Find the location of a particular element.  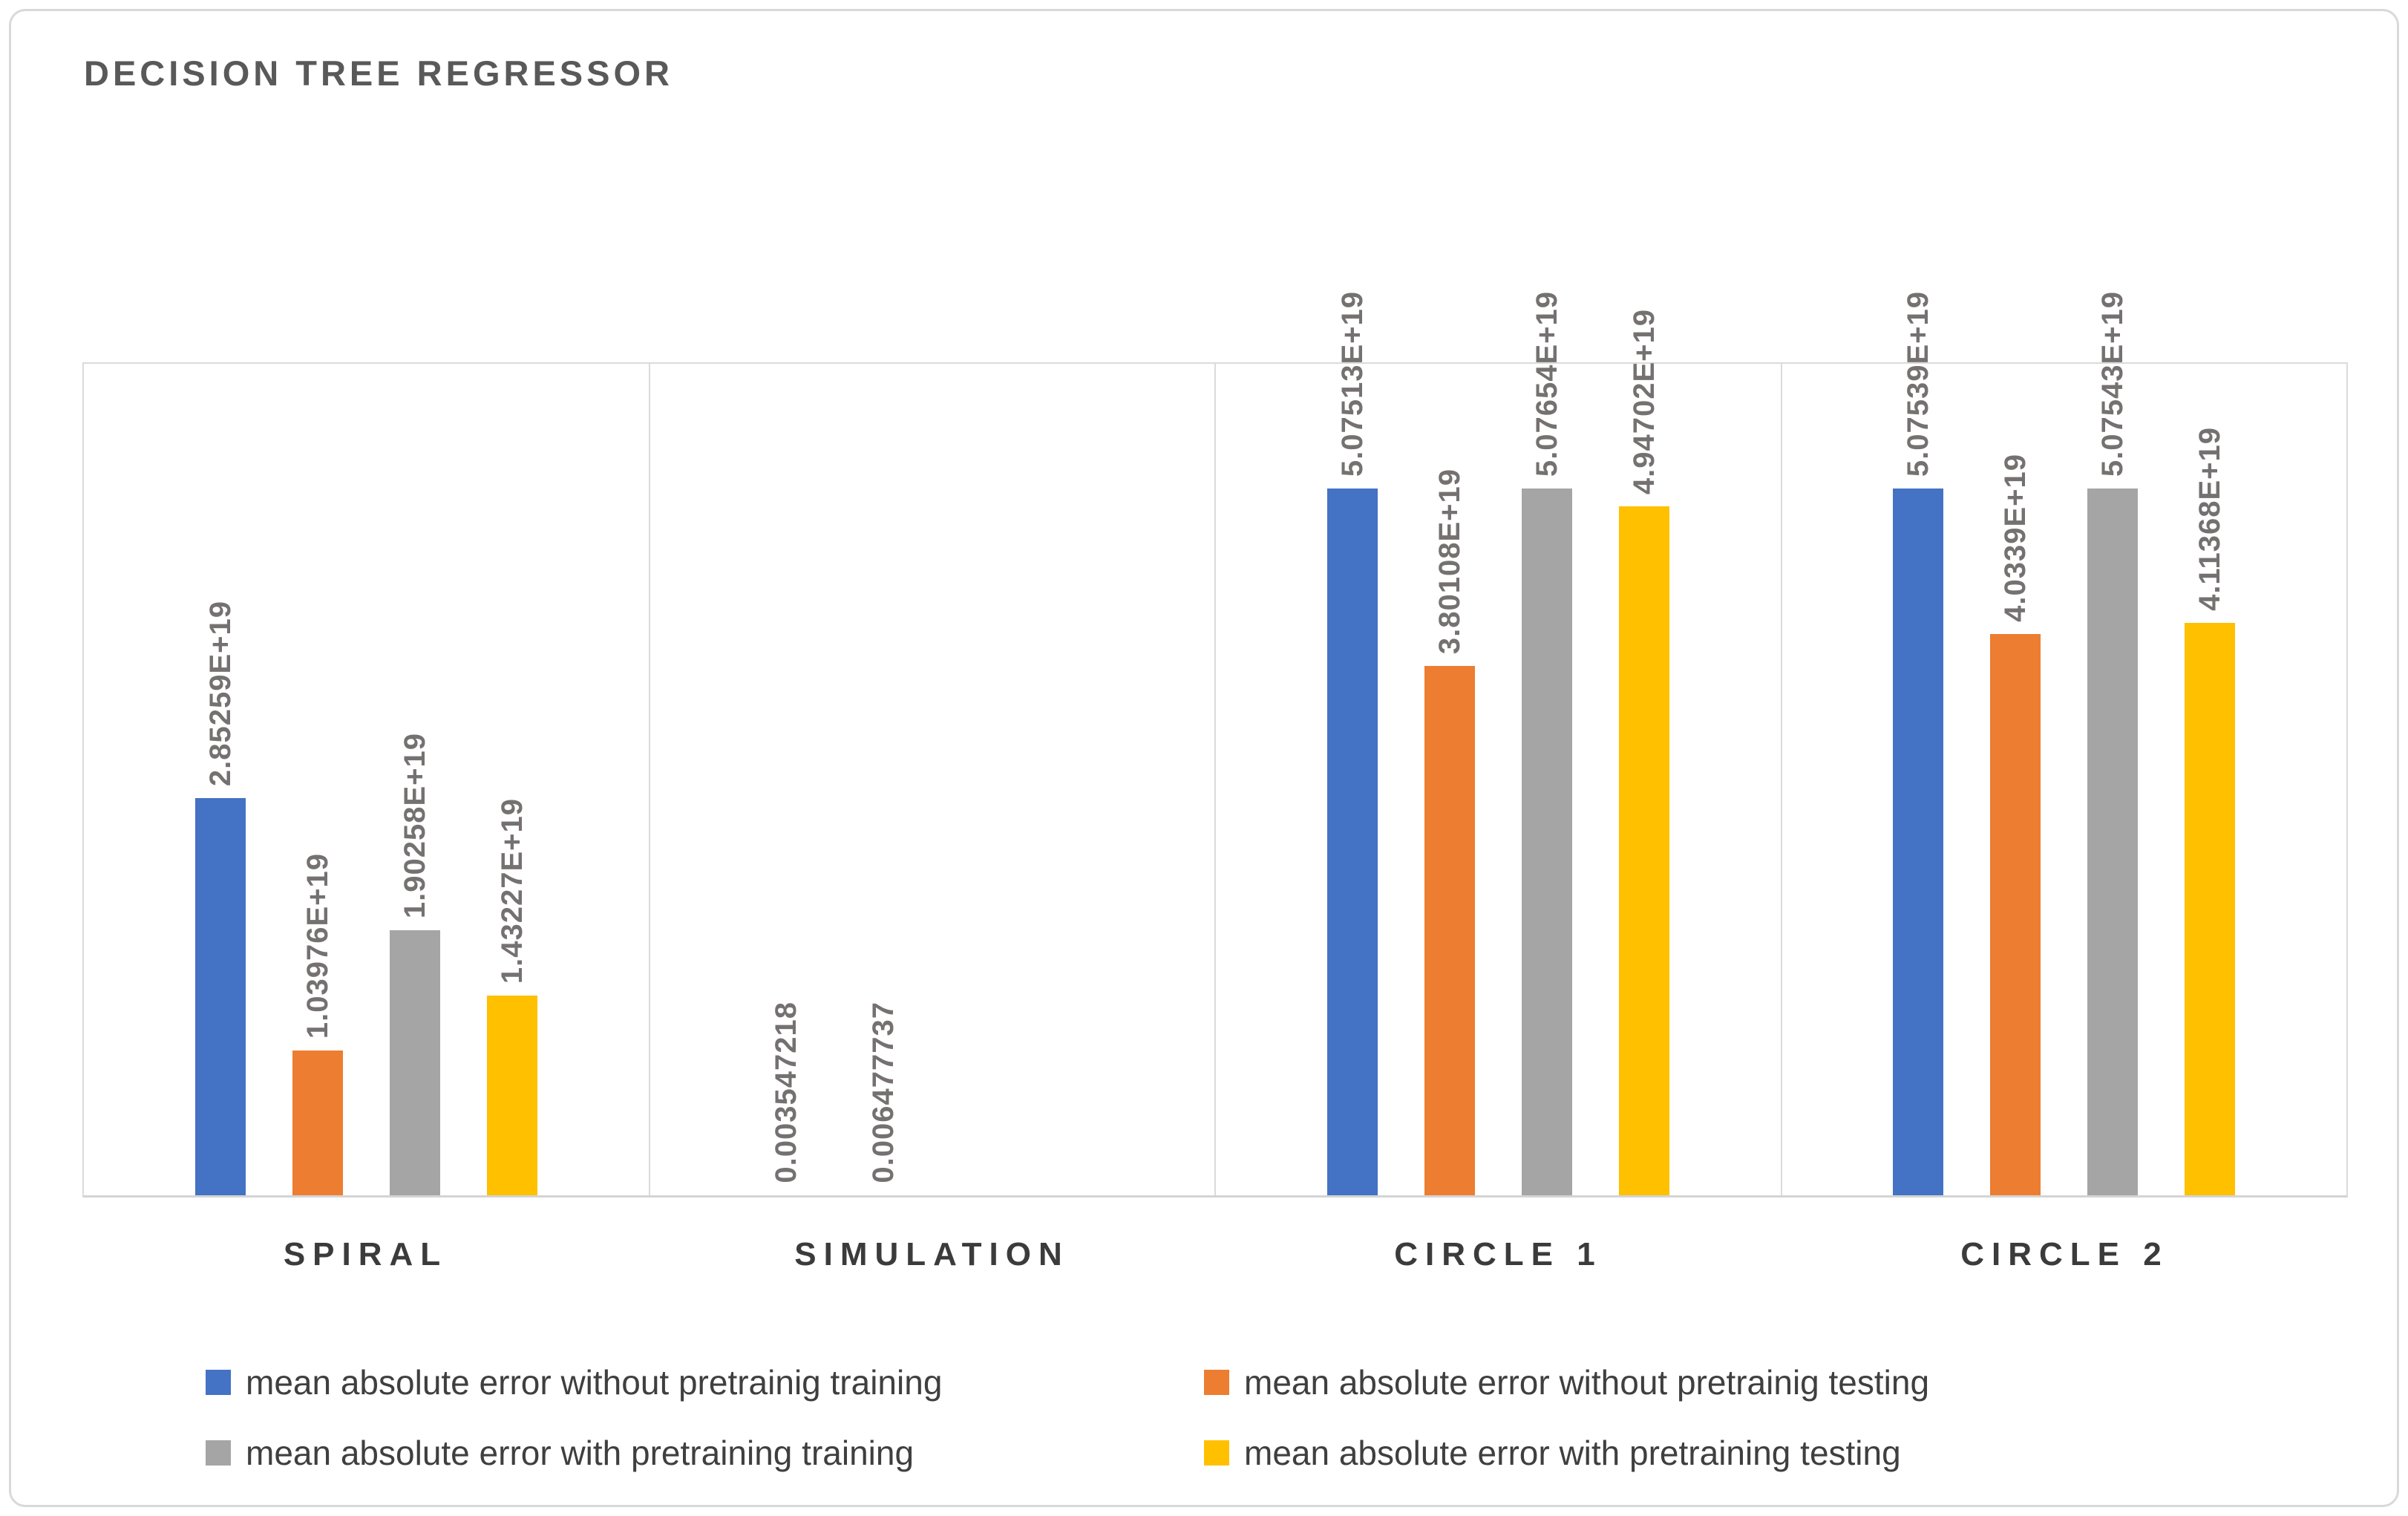

category-axis: SPIRAL SIMULATION CIRCLE 1 CIRCLE 2 is located at coordinates (1215, 1254).